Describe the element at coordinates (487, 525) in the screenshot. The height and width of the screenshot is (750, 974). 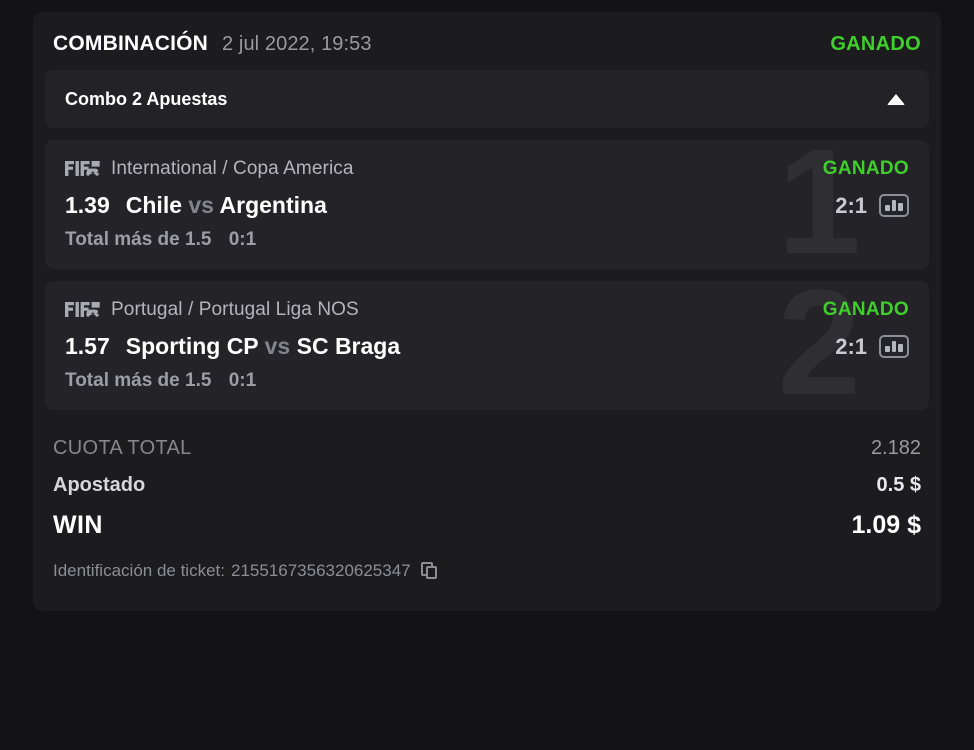
I see `win-row: WIN 1.09 $` at that location.